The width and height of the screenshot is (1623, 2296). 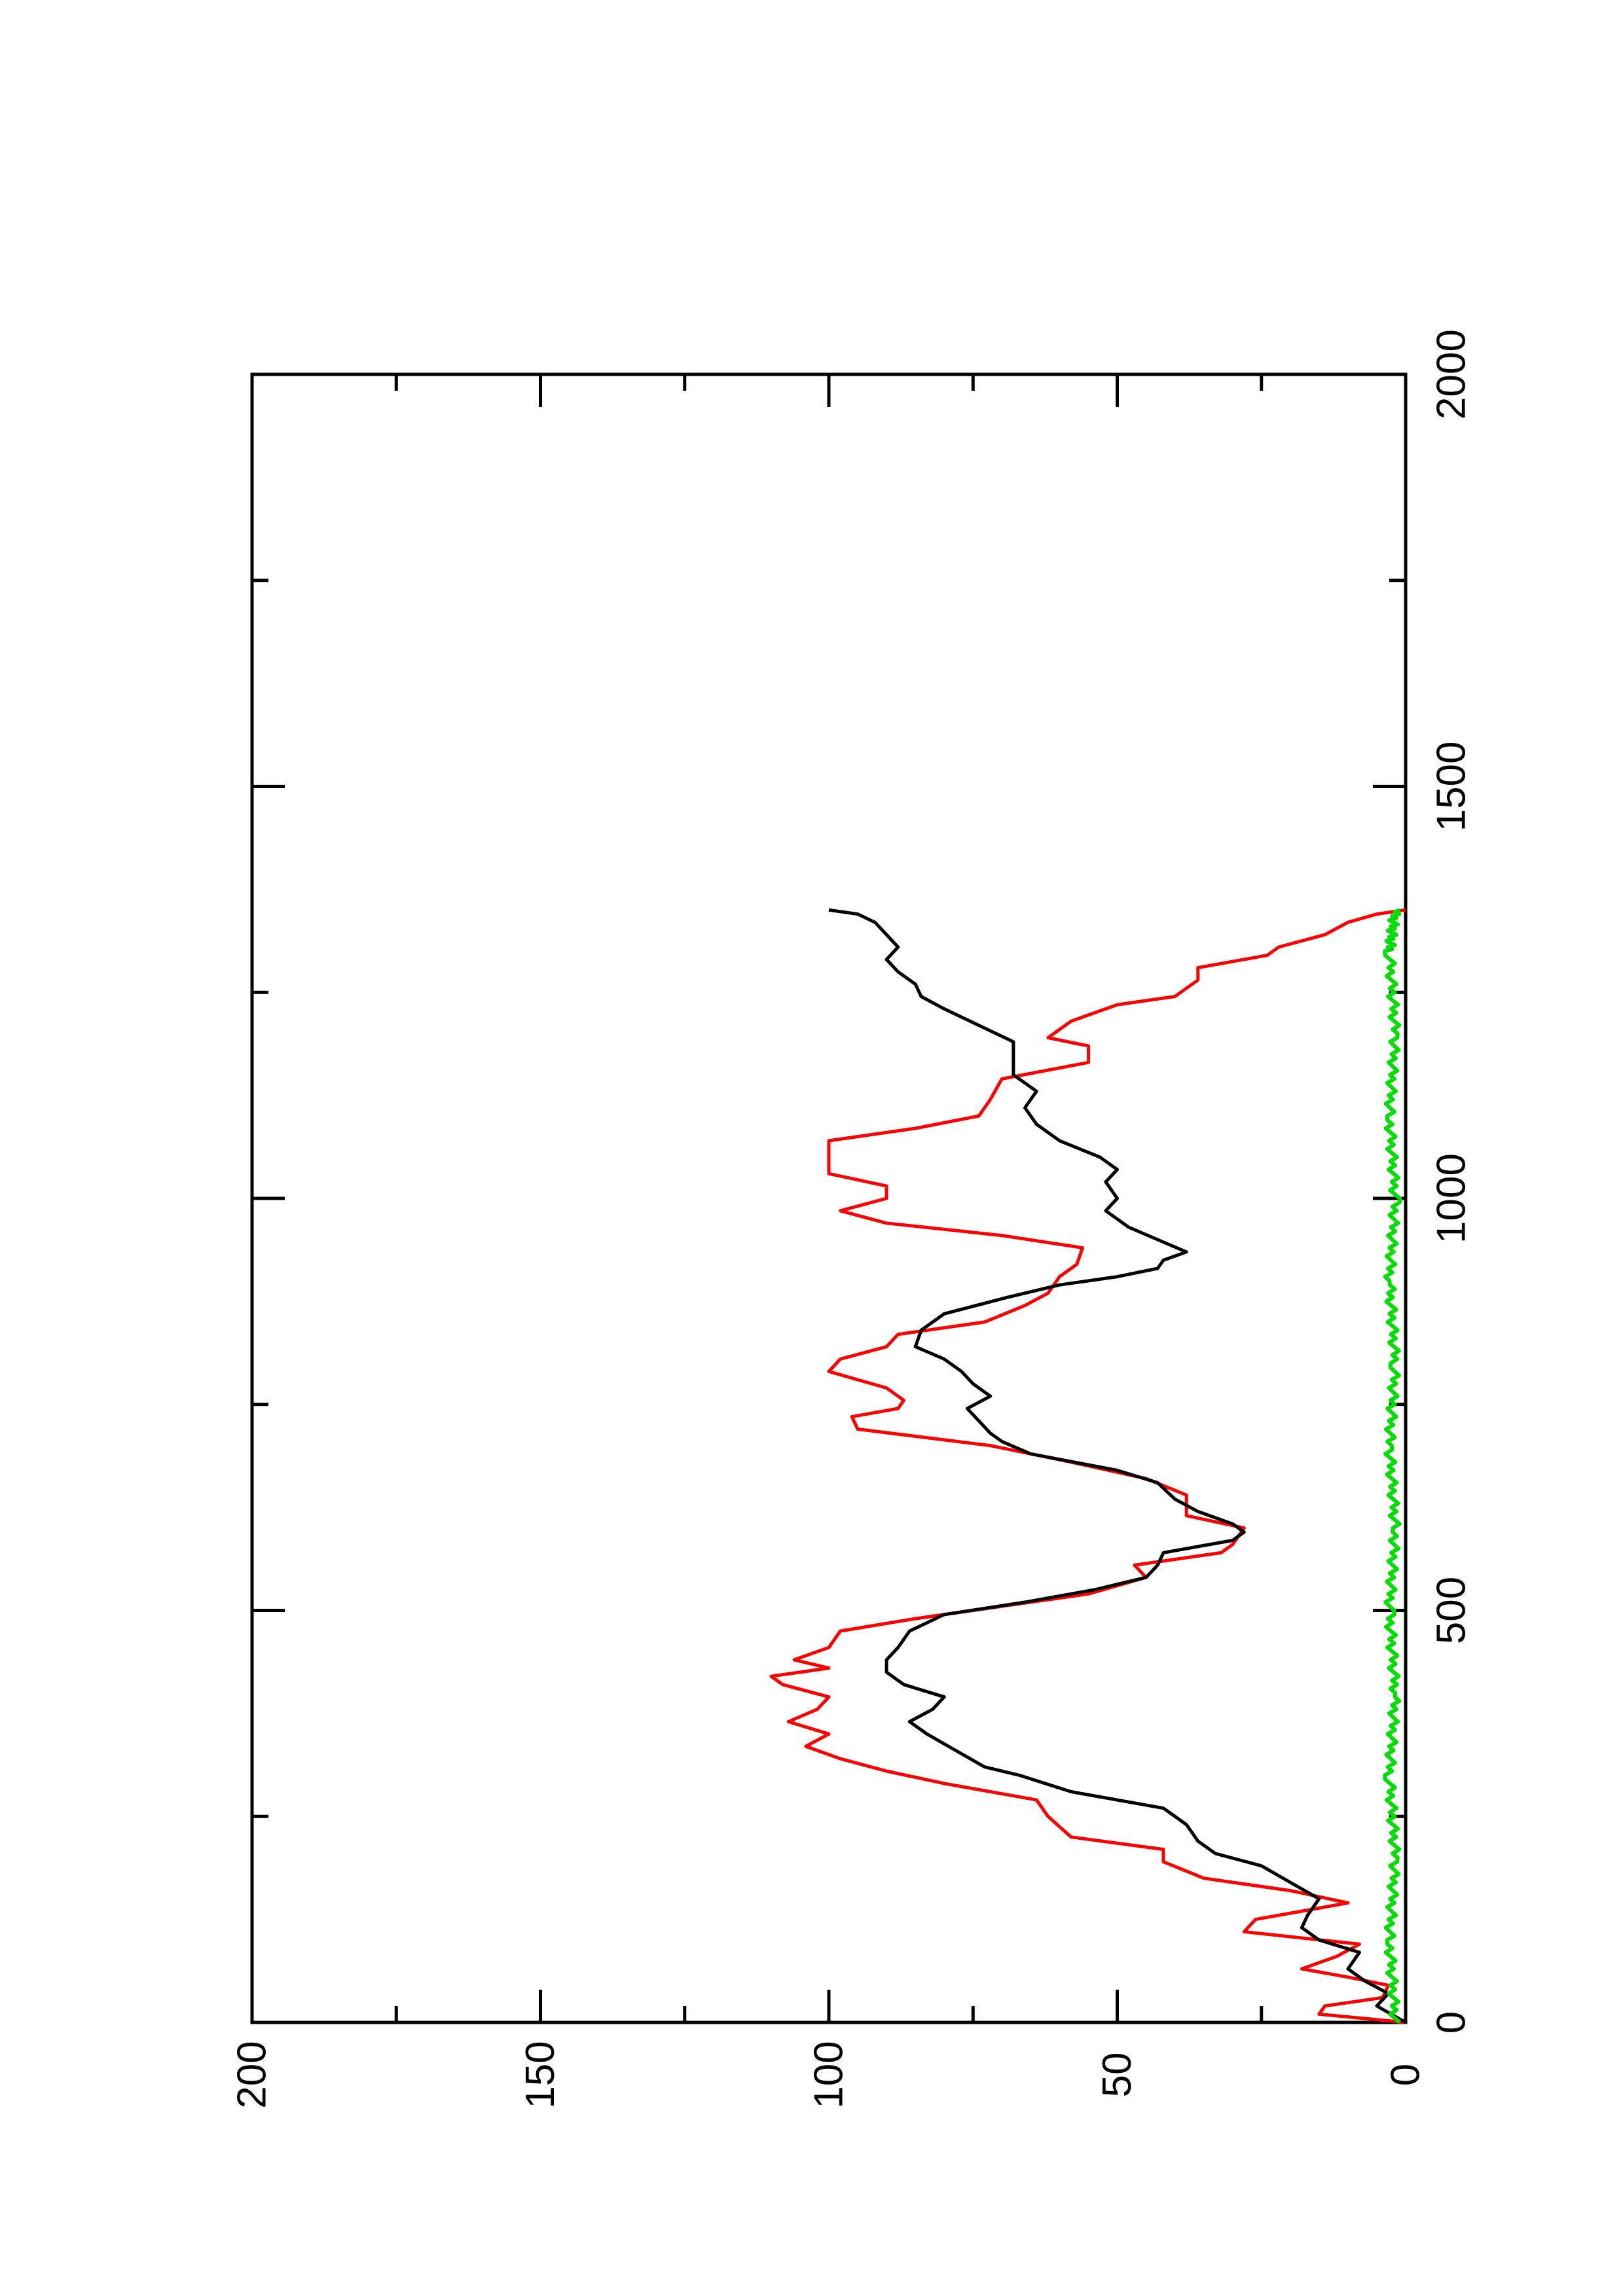 I want to click on y-tick-label: 150, so click(x=540, y=2074).